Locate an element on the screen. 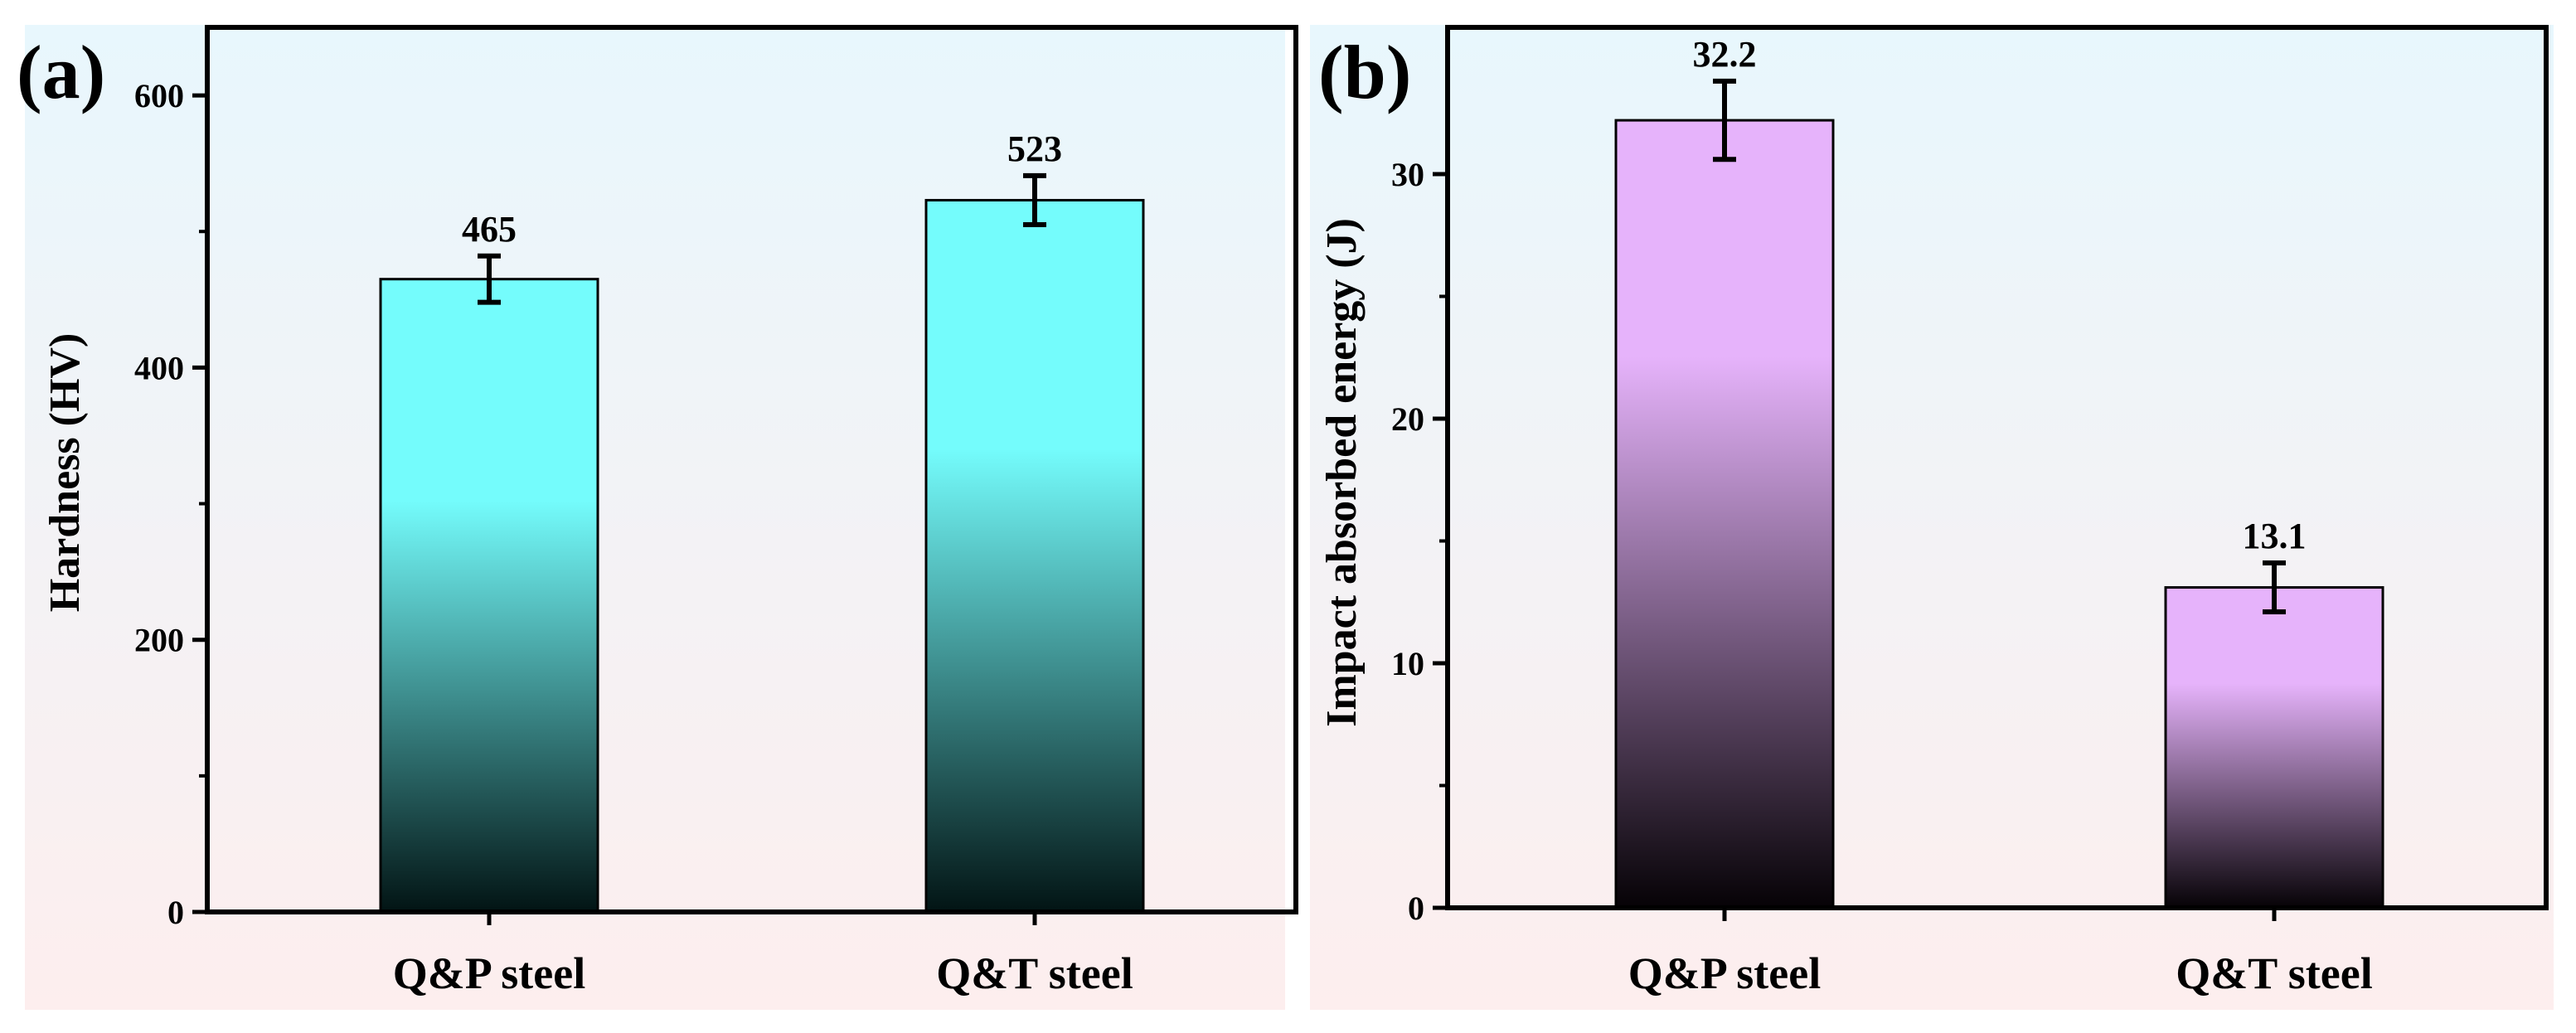  panel-a-label: (a) is located at coordinates (61, 72).